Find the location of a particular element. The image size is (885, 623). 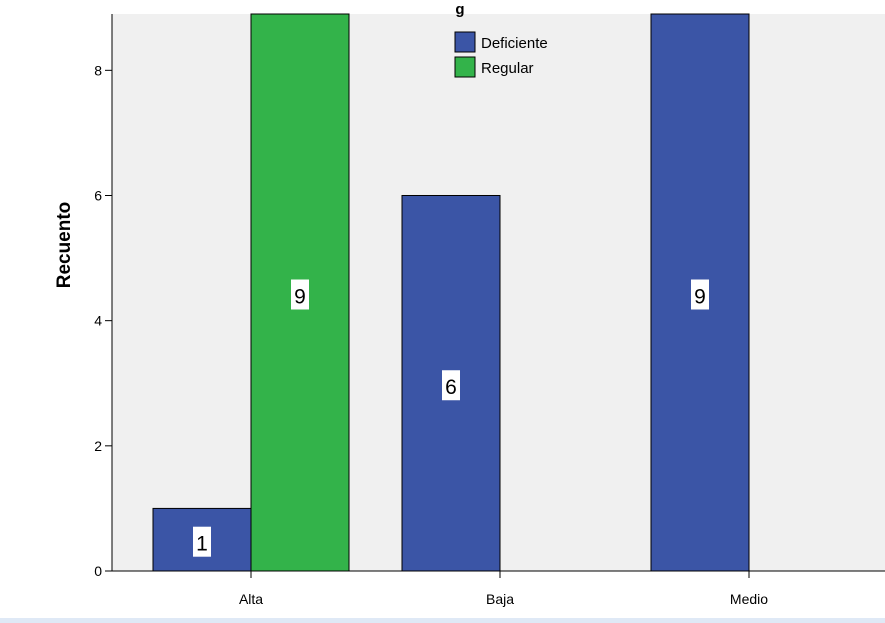

legend: g Deficiente Regular is located at coordinates (501, 39).